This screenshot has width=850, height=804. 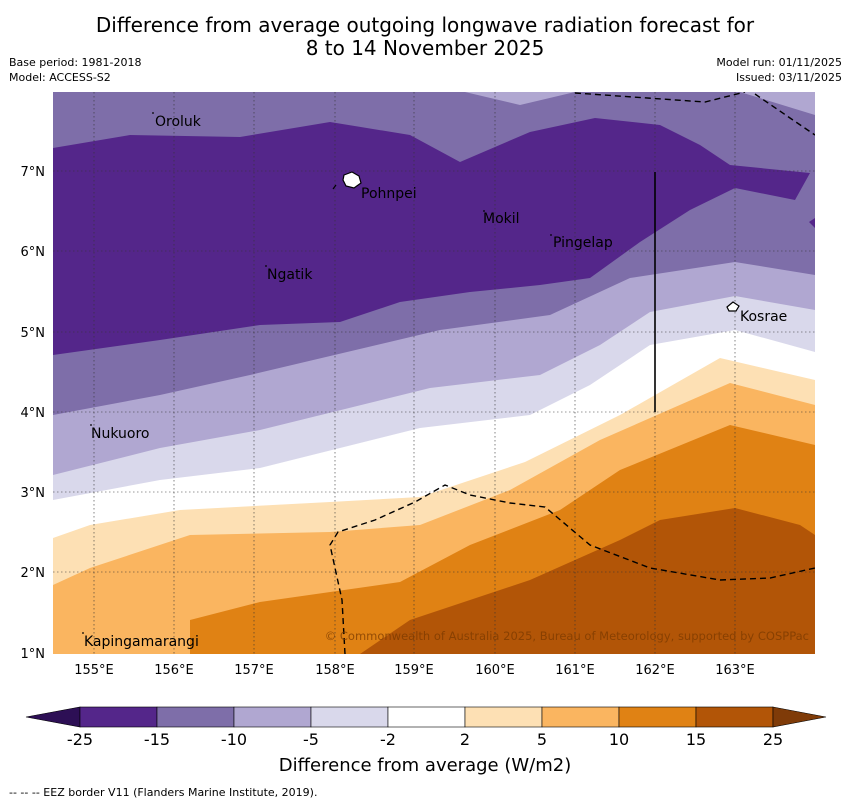 What do you see at coordinates (33, 493) in the screenshot?
I see `y-tick-label: 3°N` at bounding box center [33, 493].